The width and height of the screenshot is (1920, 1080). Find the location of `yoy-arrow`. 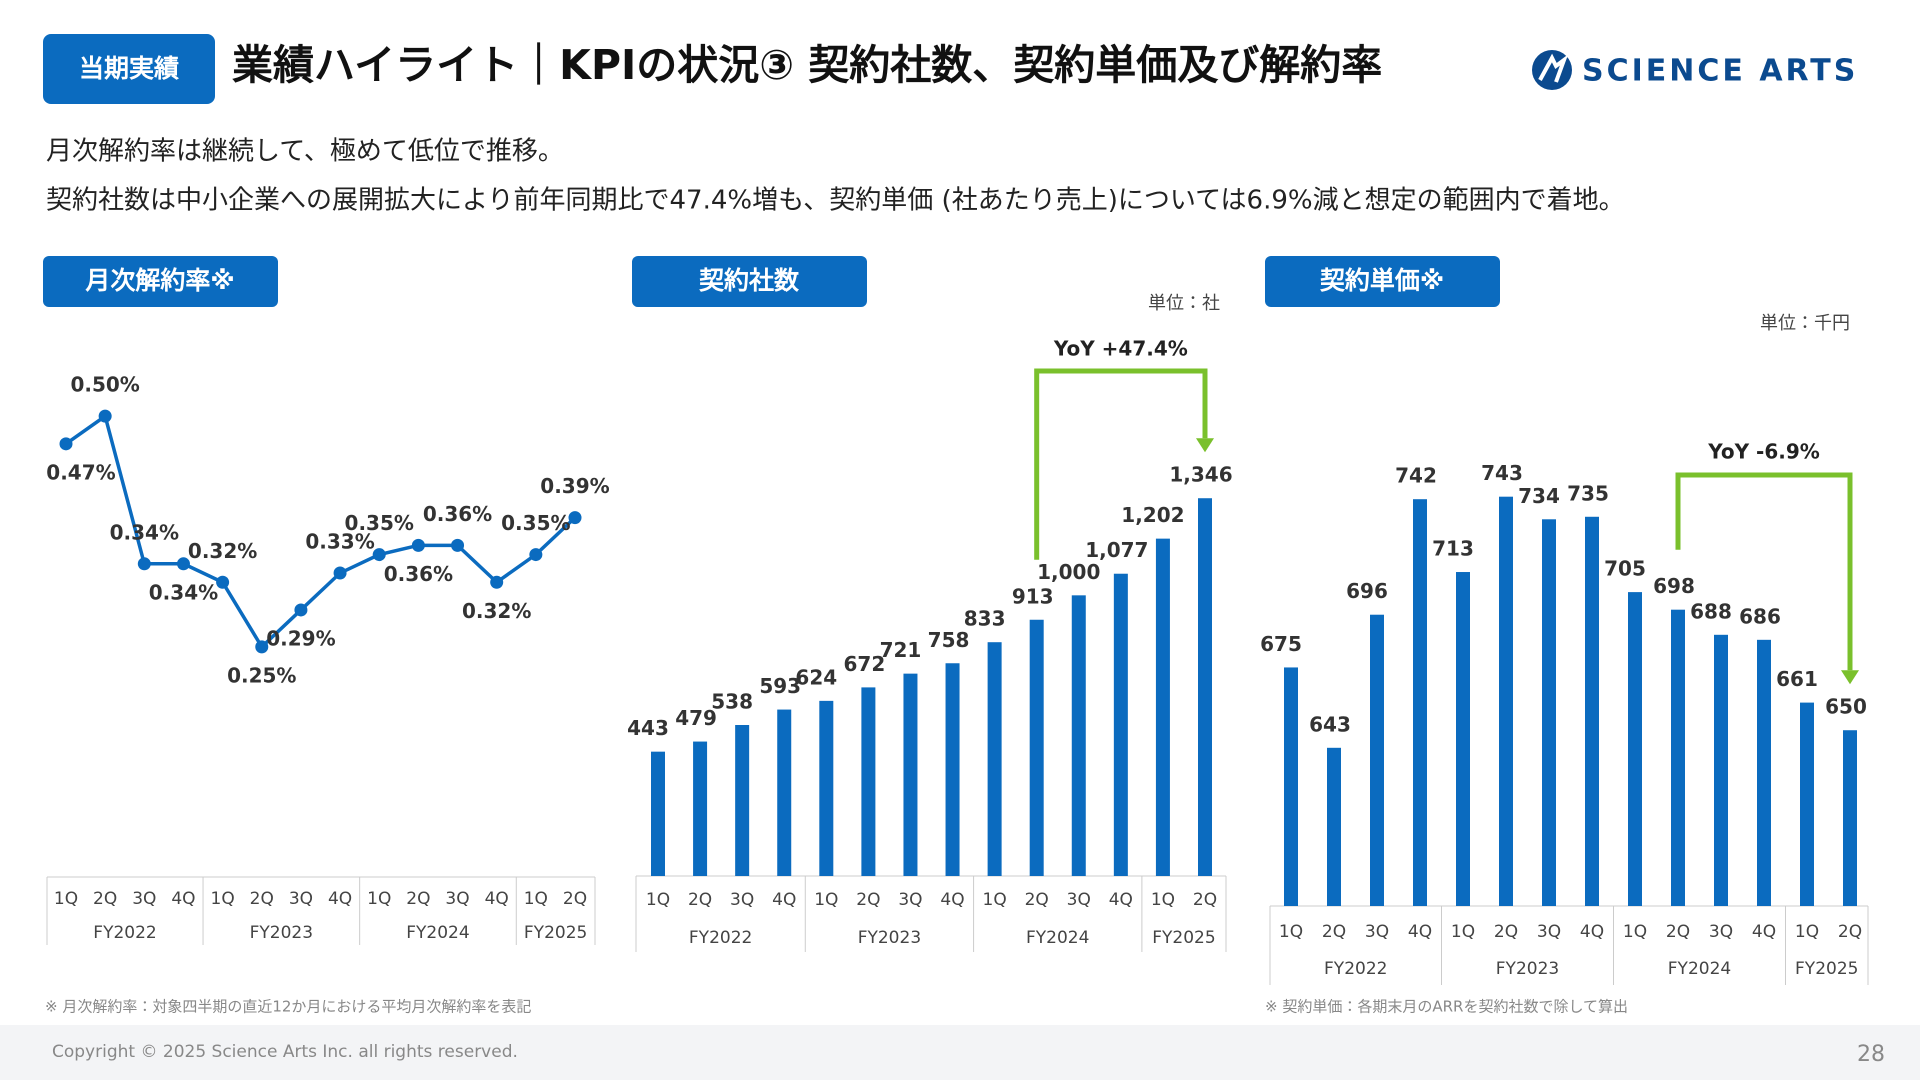

yoy-arrow is located at coordinates (1205, 445).